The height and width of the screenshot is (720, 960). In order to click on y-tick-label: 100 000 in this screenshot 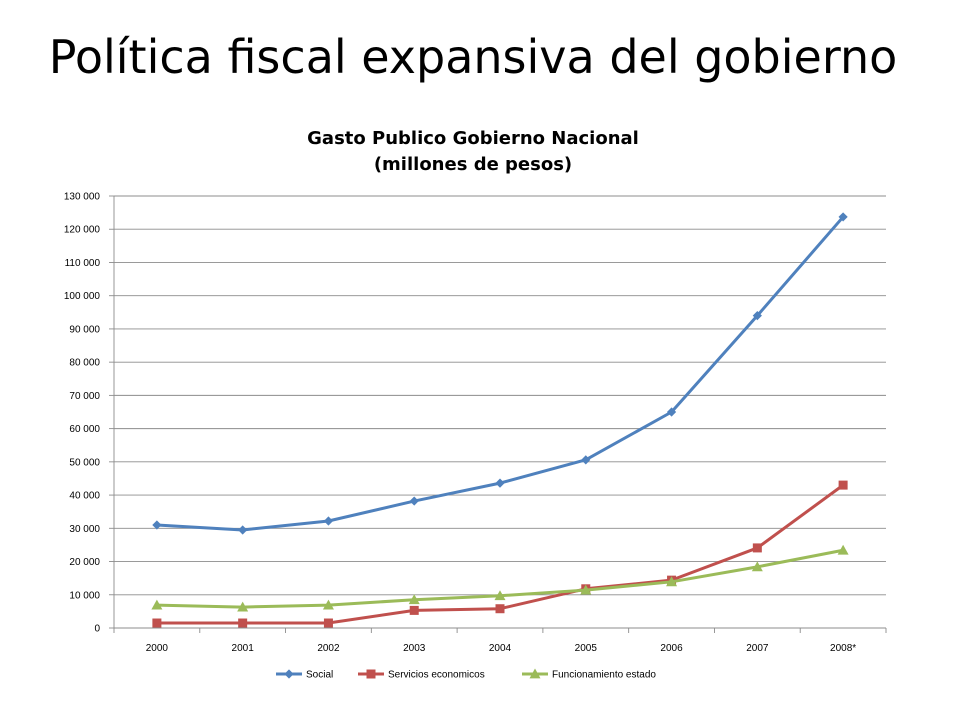, I will do `click(82, 296)`.